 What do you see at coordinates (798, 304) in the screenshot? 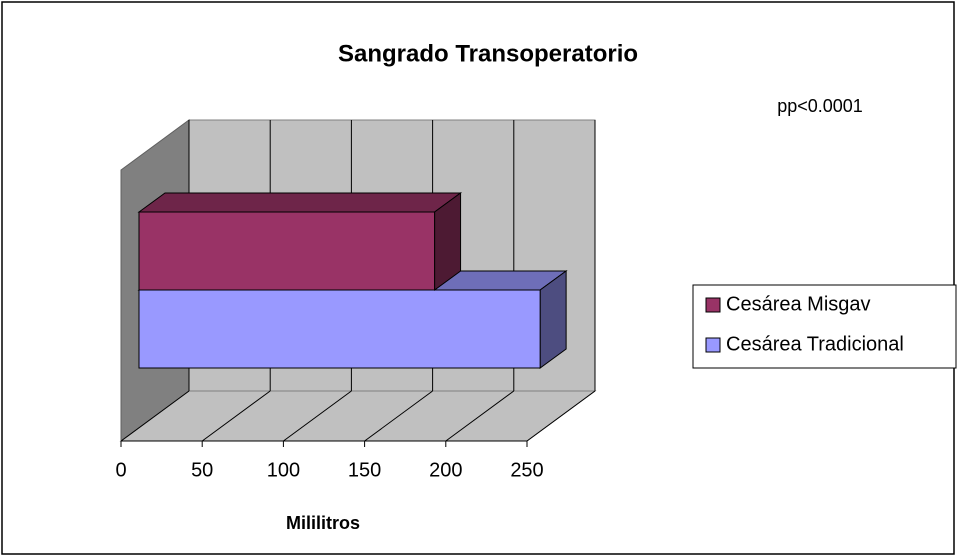
I see `legend-label: Cesárea Misgav` at bounding box center [798, 304].